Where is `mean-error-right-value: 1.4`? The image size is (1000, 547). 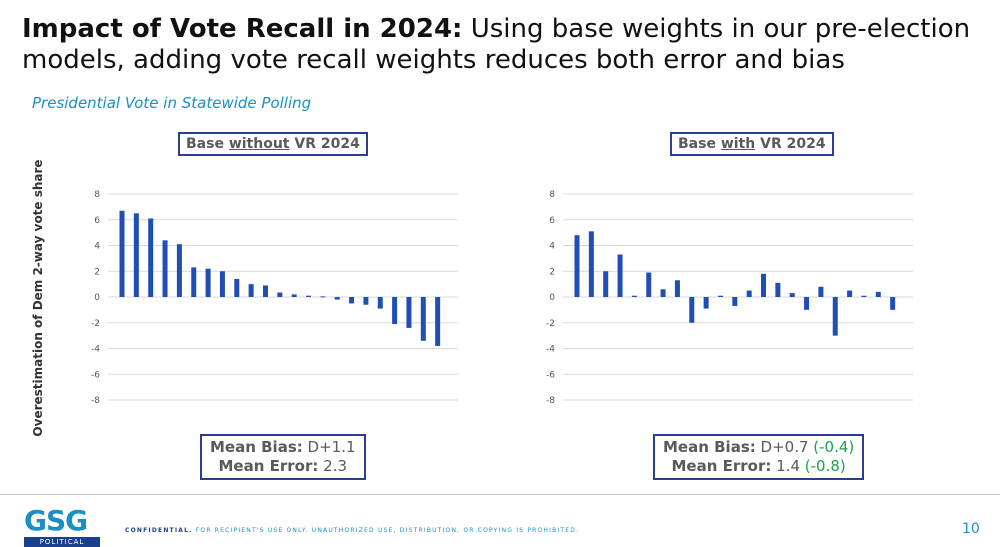
mean-error-right-value: 1.4 is located at coordinates (788, 466).